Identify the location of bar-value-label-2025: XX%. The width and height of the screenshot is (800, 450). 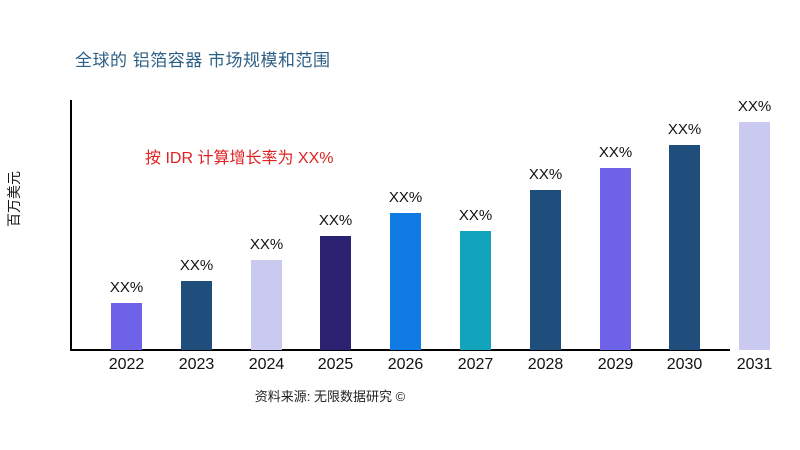
(335, 220).